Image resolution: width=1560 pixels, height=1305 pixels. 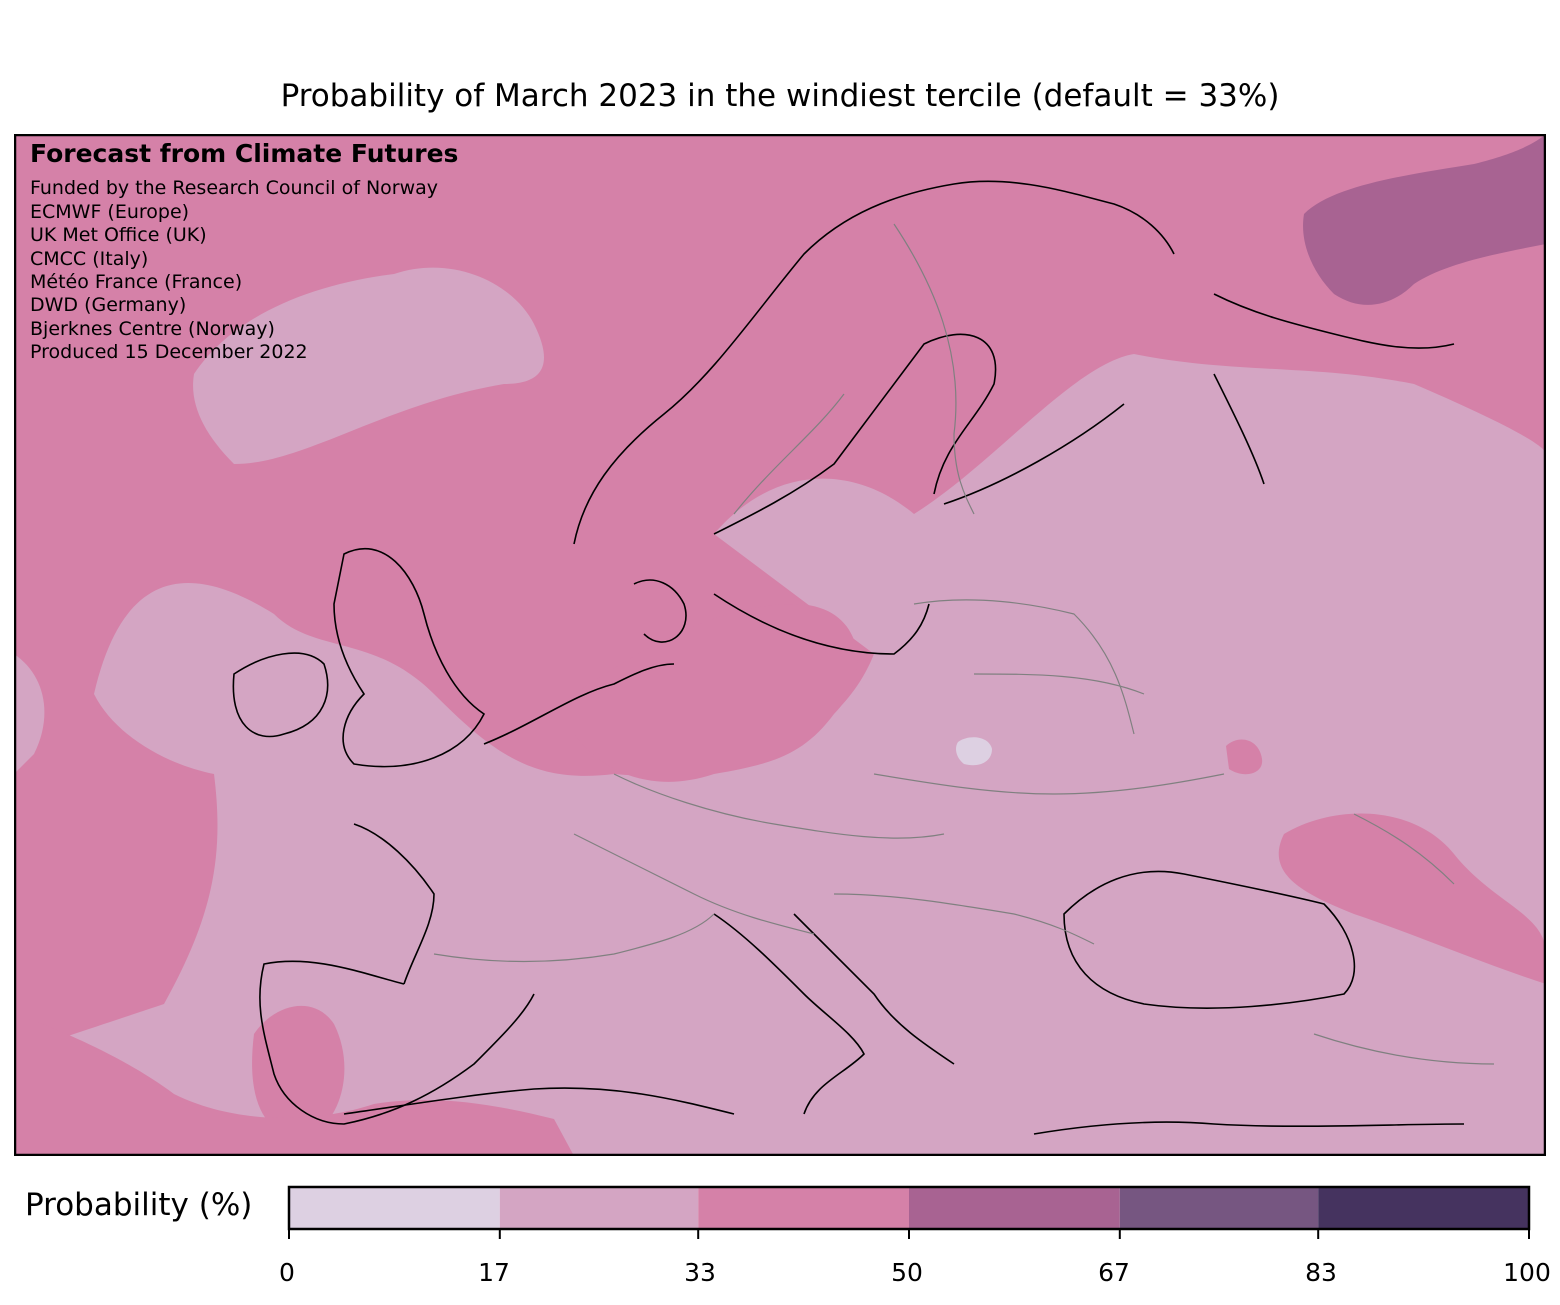 What do you see at coordinates (494, 1272) in the screenshot?
I see `colorbar-tick-label: 17` at bounding box center [494, 1272].